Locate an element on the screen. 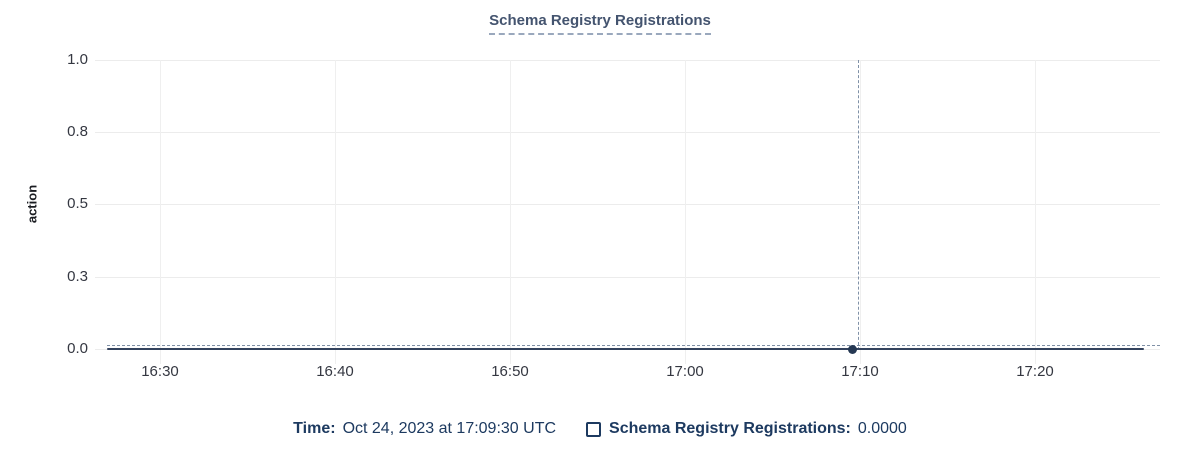 The width and height of the screenshot is (1200, 467). x-tick-label: 16:40 is located at coordinates (335, 371).